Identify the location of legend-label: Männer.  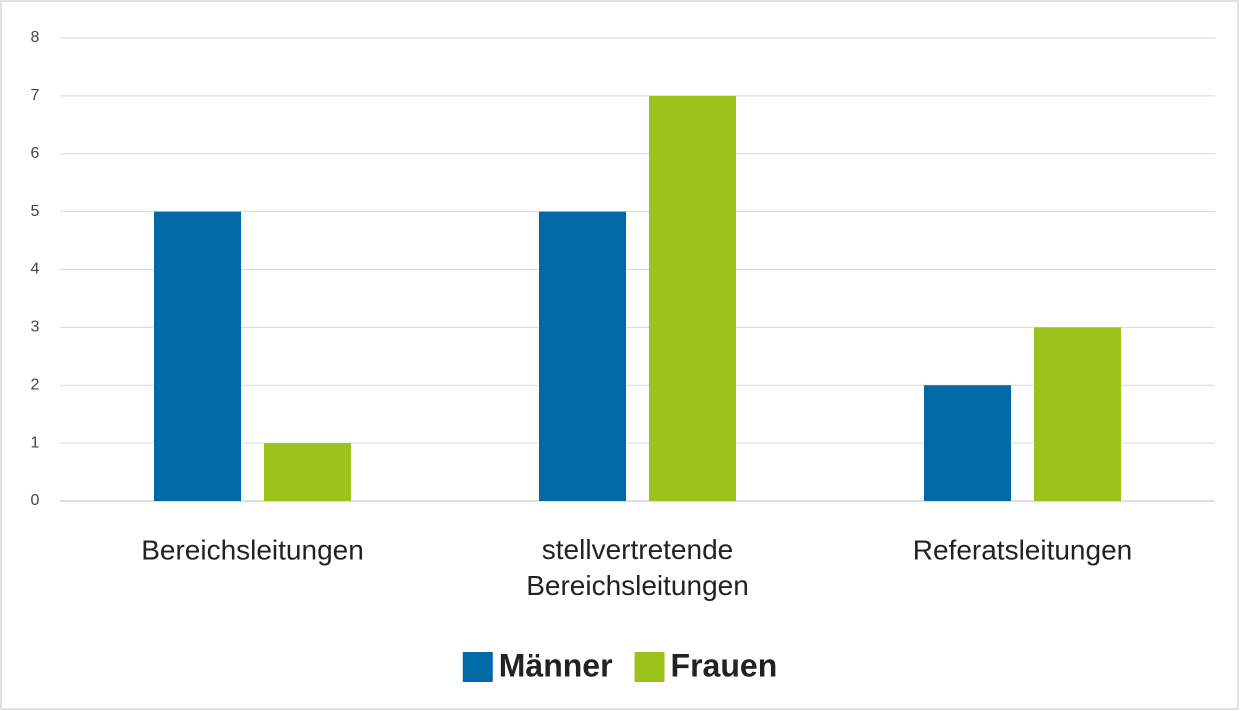
(556, 665).